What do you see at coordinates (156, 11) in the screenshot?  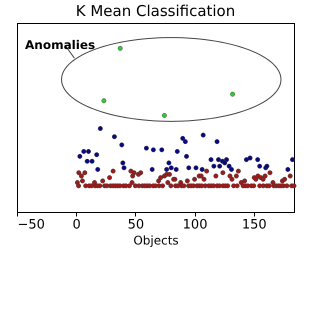 I see `chart-title: K Mean Classification` at bounding box center [156, 11].